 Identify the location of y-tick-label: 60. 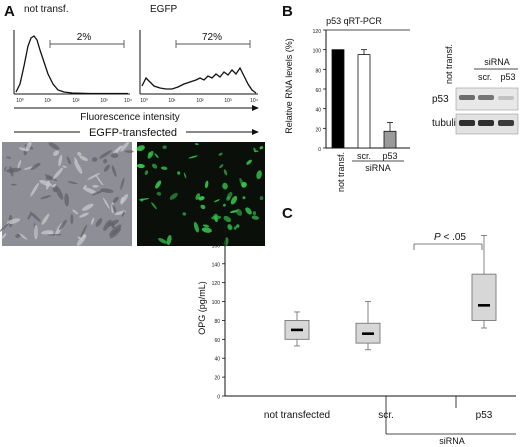
(318, 91).